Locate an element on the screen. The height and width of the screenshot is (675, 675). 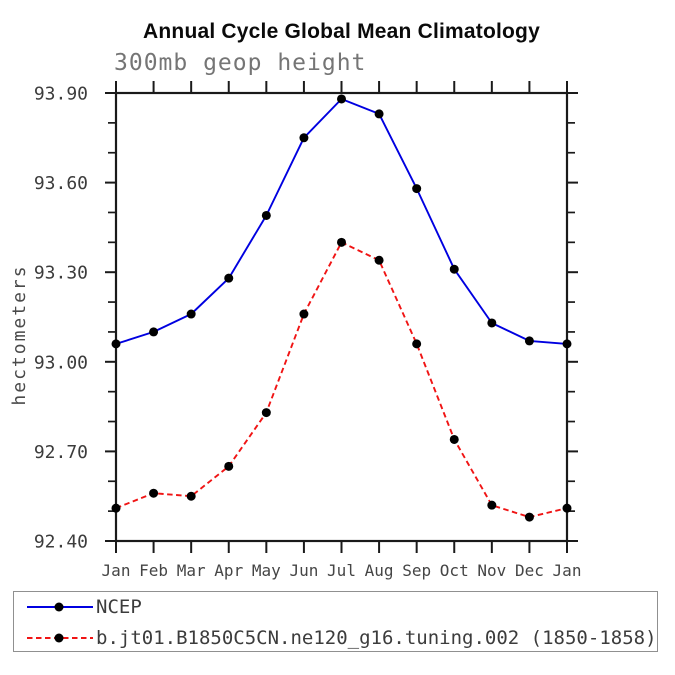
x-tick-label: Dec is located at coordinates (529, 570).